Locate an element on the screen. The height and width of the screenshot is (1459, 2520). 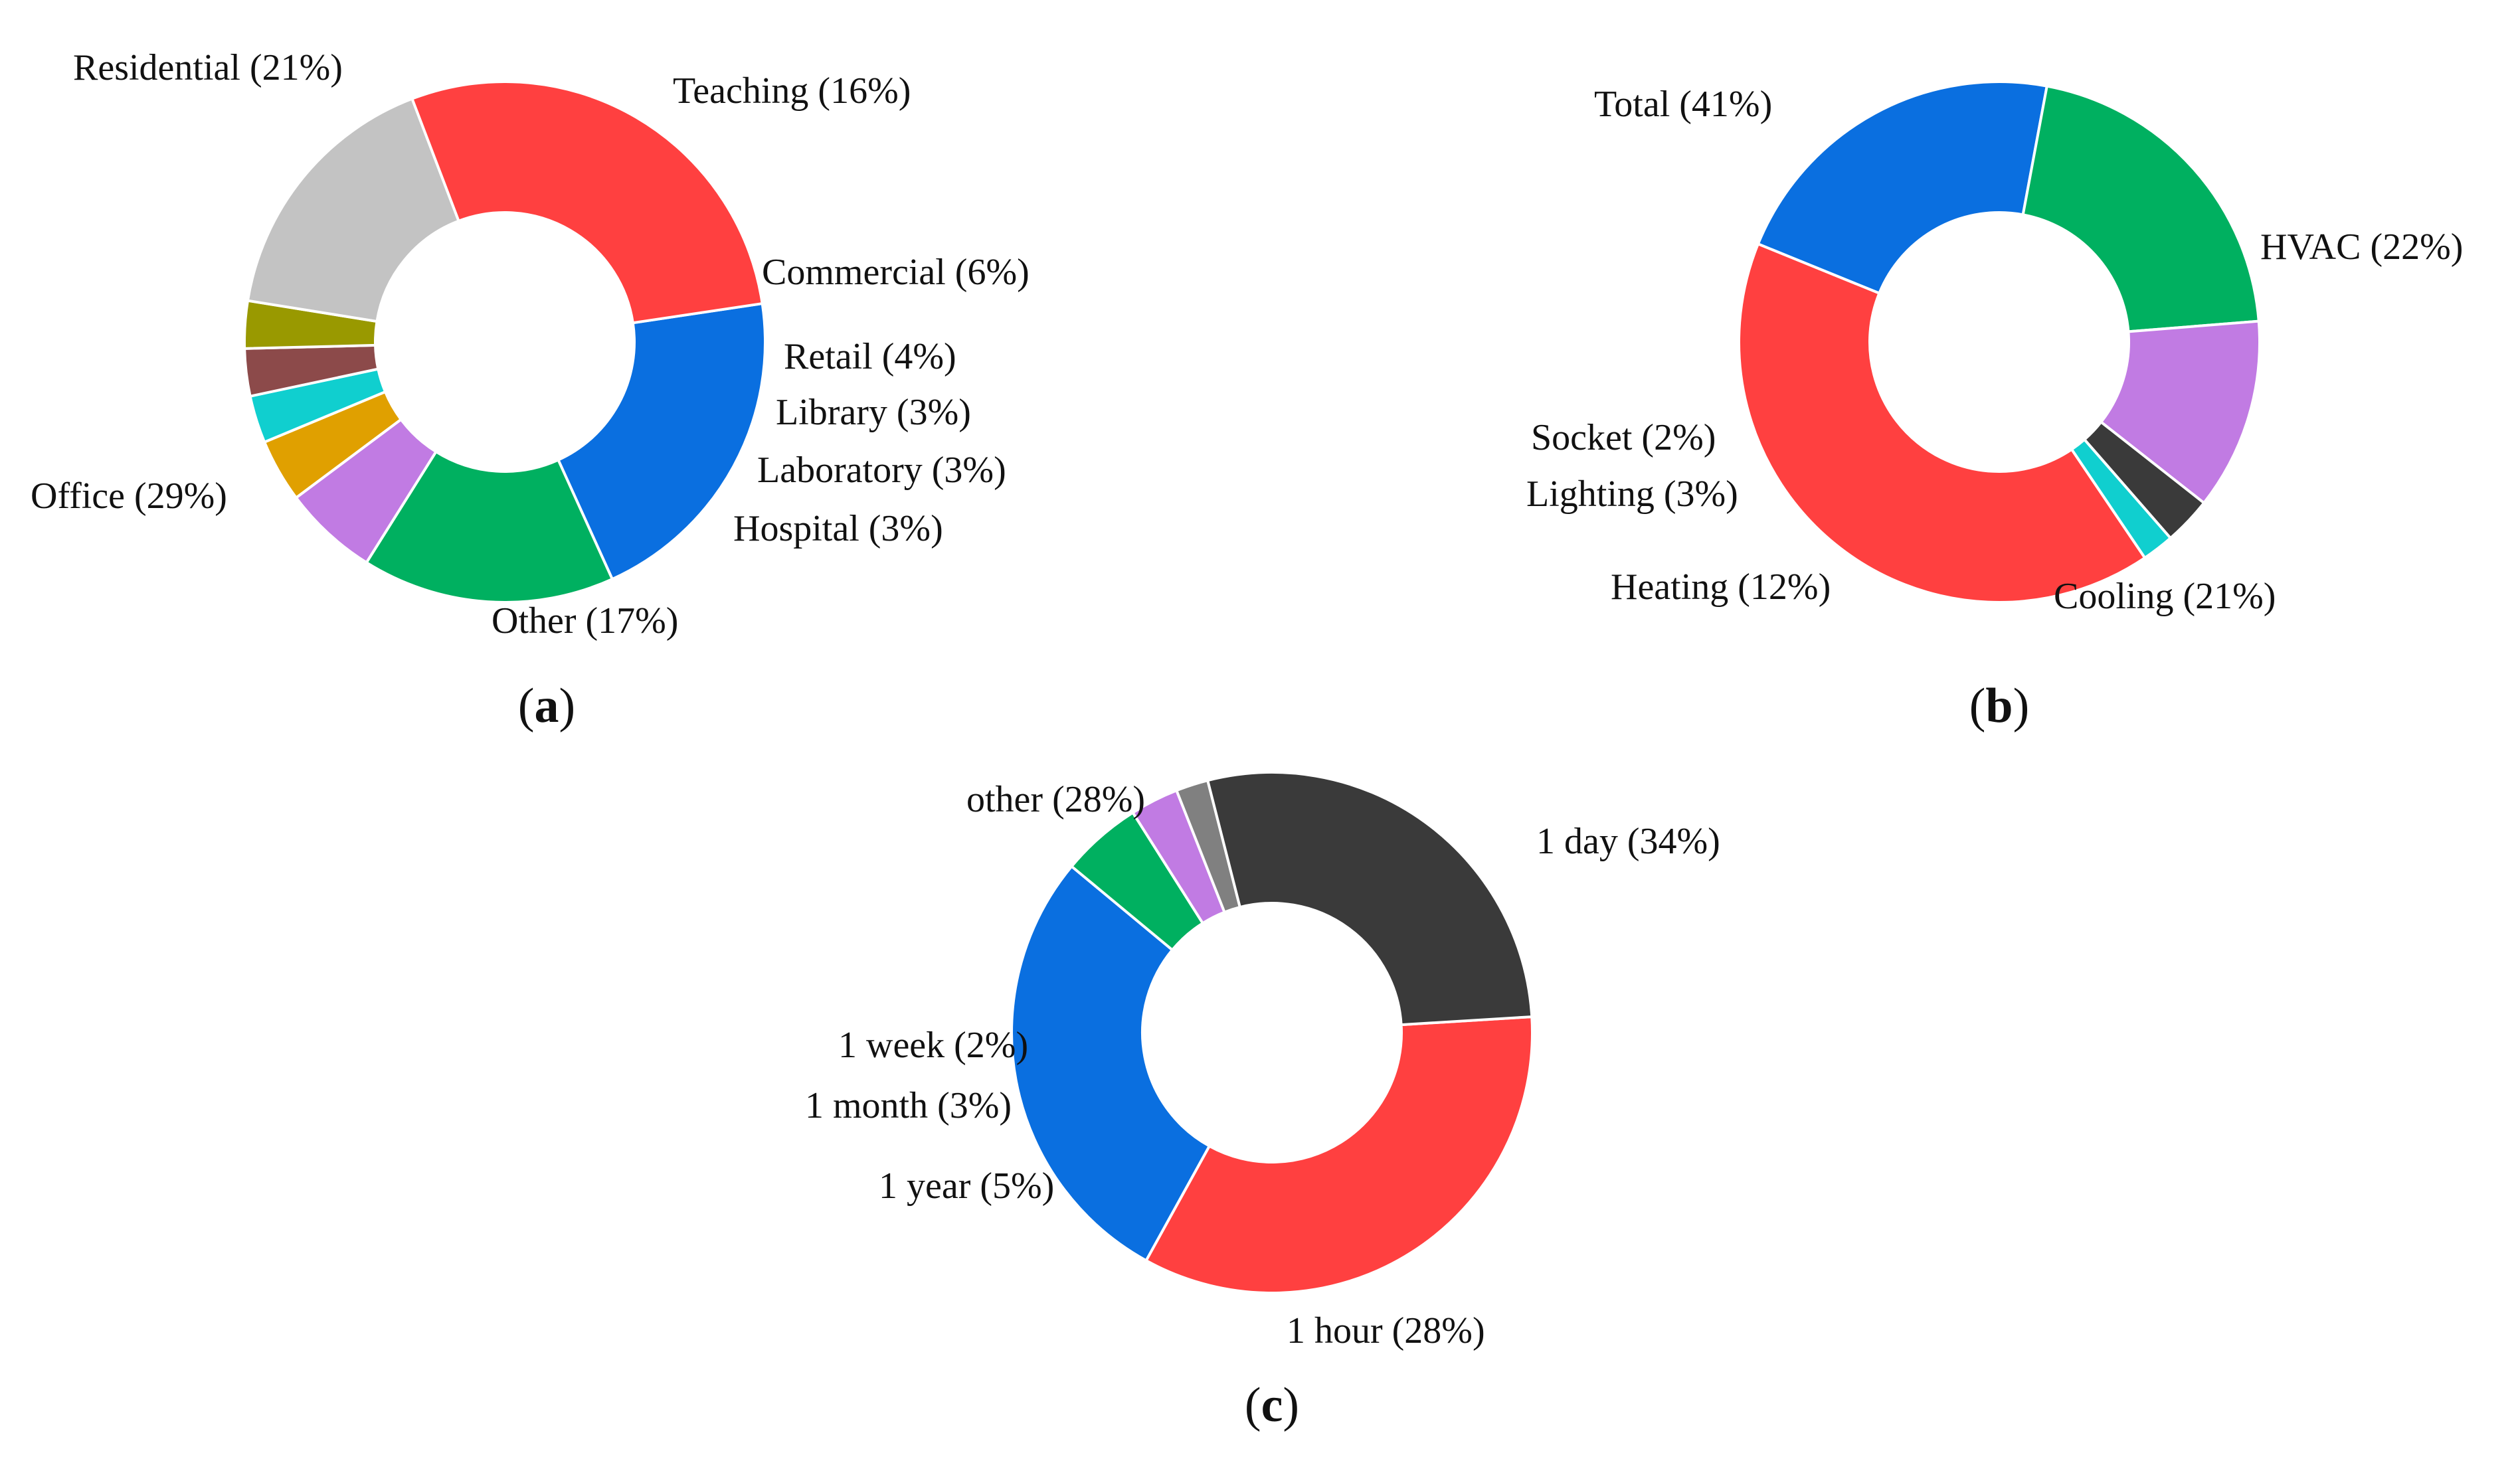
slice-c-other is located at coordinates (1370, 899).